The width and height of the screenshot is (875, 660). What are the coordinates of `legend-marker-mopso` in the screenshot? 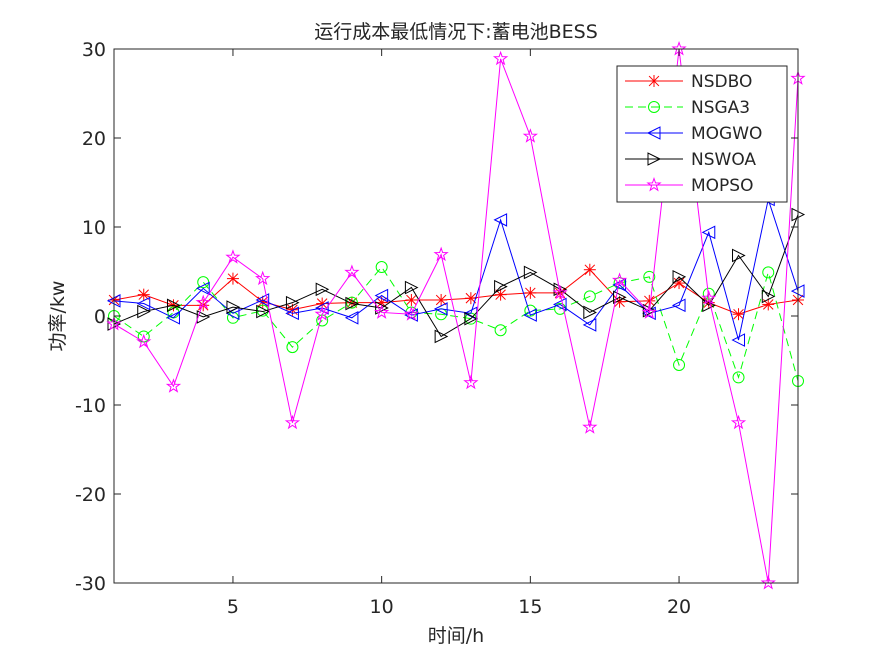 It's located at (654, 184).